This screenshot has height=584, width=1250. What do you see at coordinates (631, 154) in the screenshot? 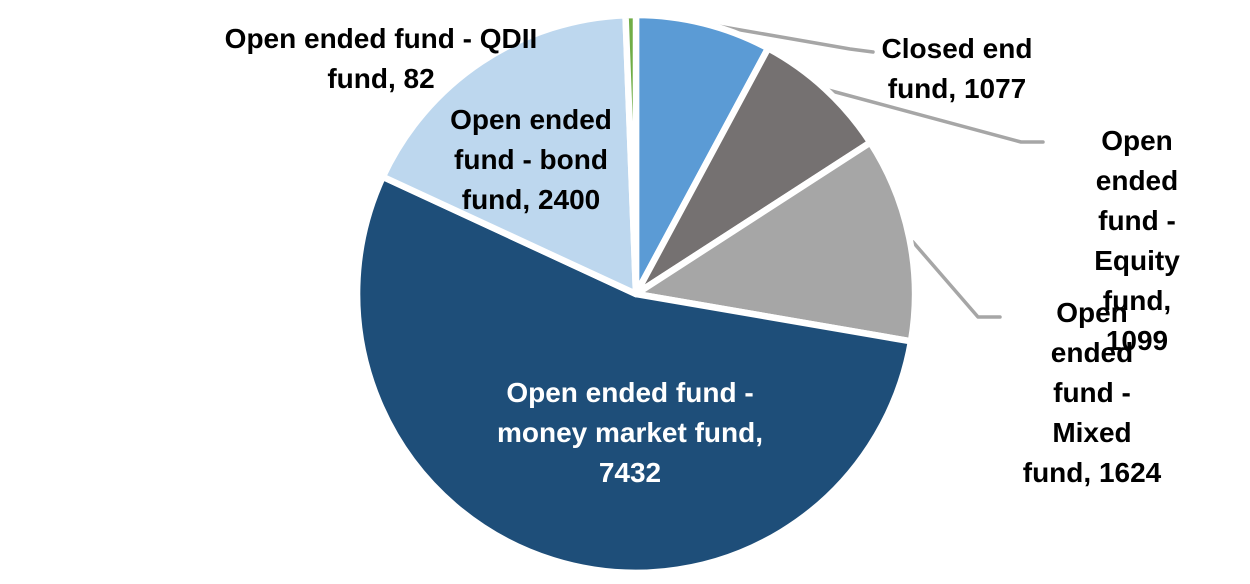
I see `pie-slice-open-ended-qdii-fund` at bounding box center [631, 154].